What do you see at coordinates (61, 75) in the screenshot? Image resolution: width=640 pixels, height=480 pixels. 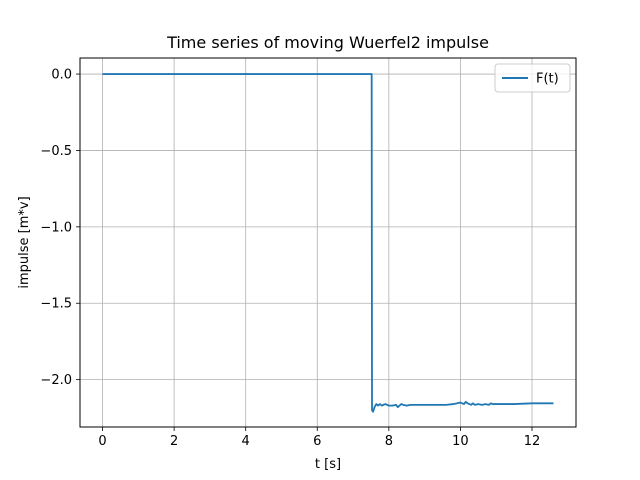 I see `y-tick-label: 0.0` at bounding box center [61, 75].